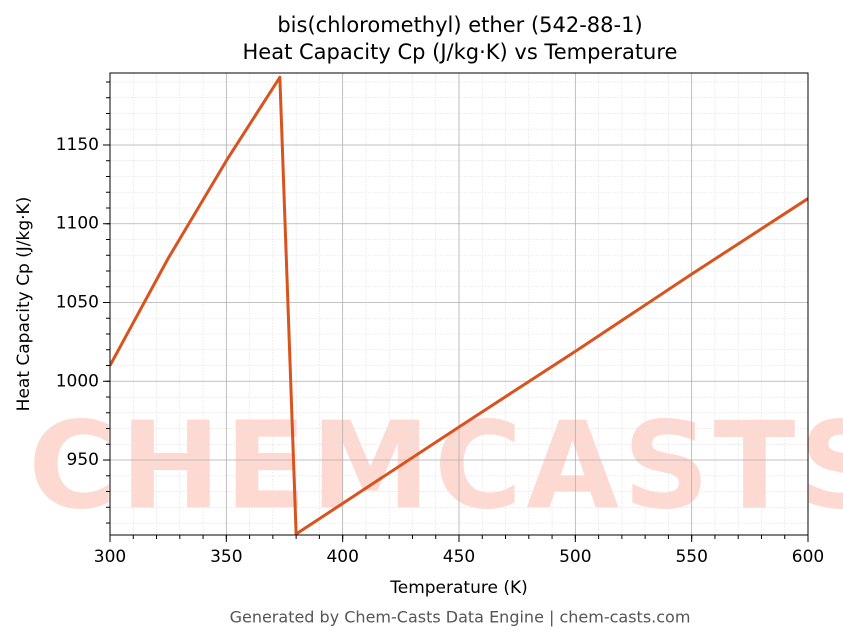 This screenshot has height=644, width=843. I want to click on x-tick-label: 500, so click(575, 557).